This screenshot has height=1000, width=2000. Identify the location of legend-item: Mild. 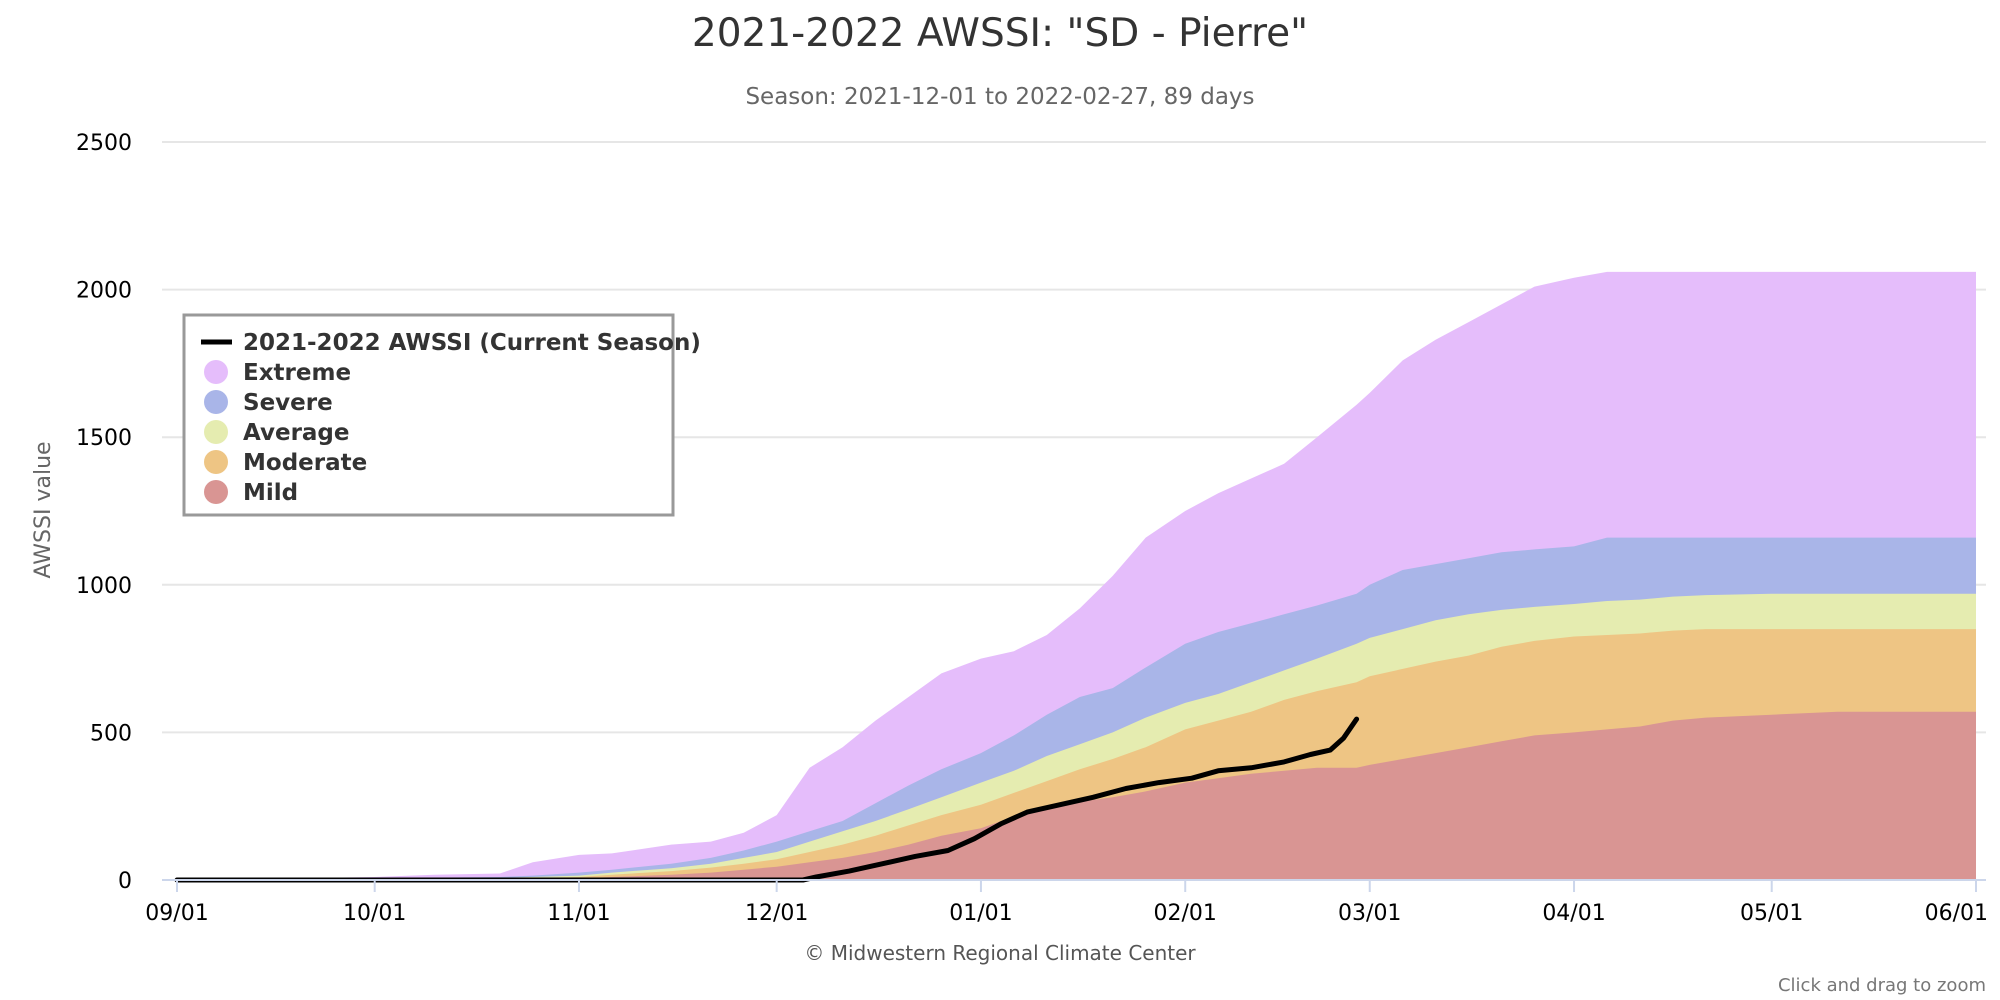
(251, 493).